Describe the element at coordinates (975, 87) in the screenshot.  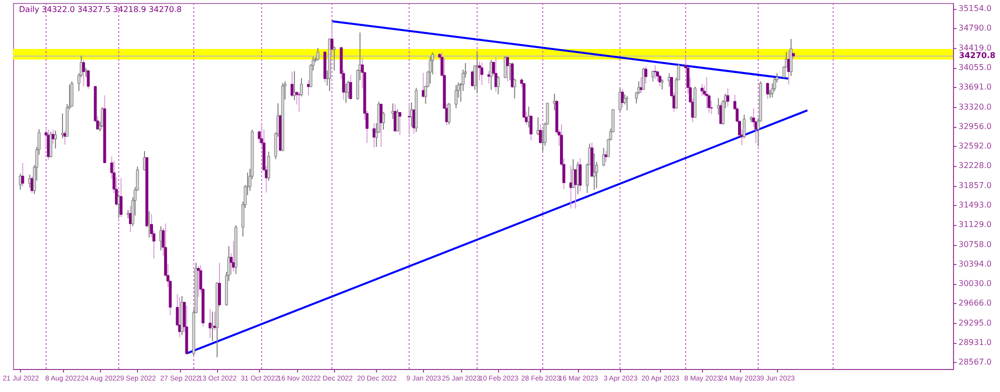
I see `y-tick-label: 33691.0` at that location.